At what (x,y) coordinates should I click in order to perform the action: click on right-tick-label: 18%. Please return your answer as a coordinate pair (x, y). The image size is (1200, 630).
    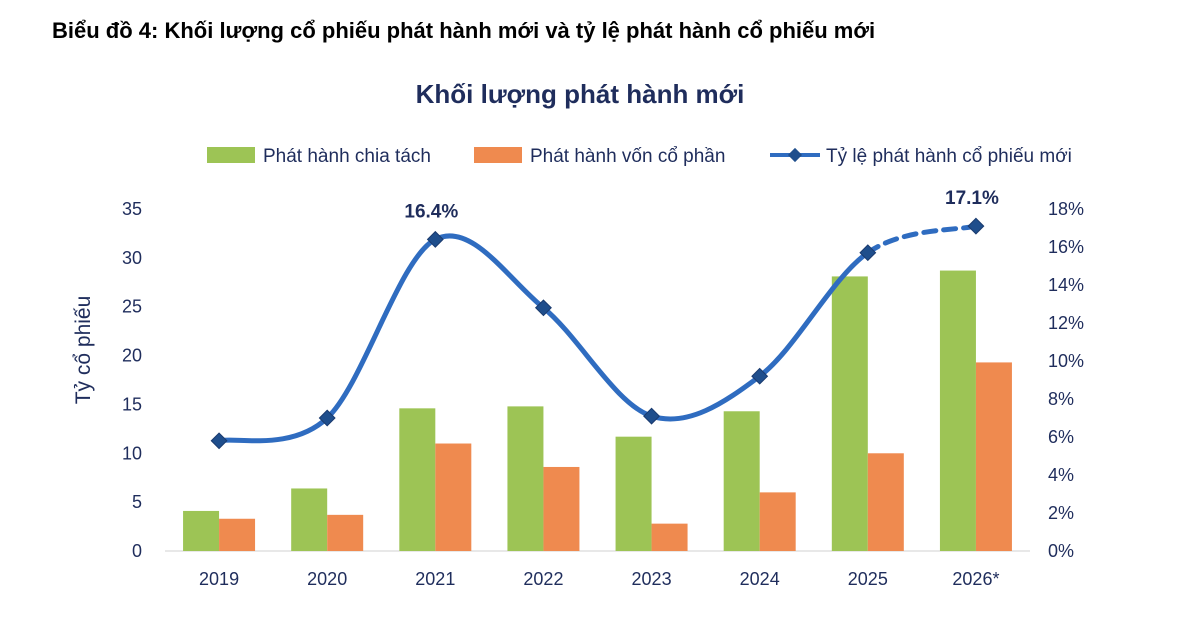
    Looking at the image, I should click on (1066, 209).